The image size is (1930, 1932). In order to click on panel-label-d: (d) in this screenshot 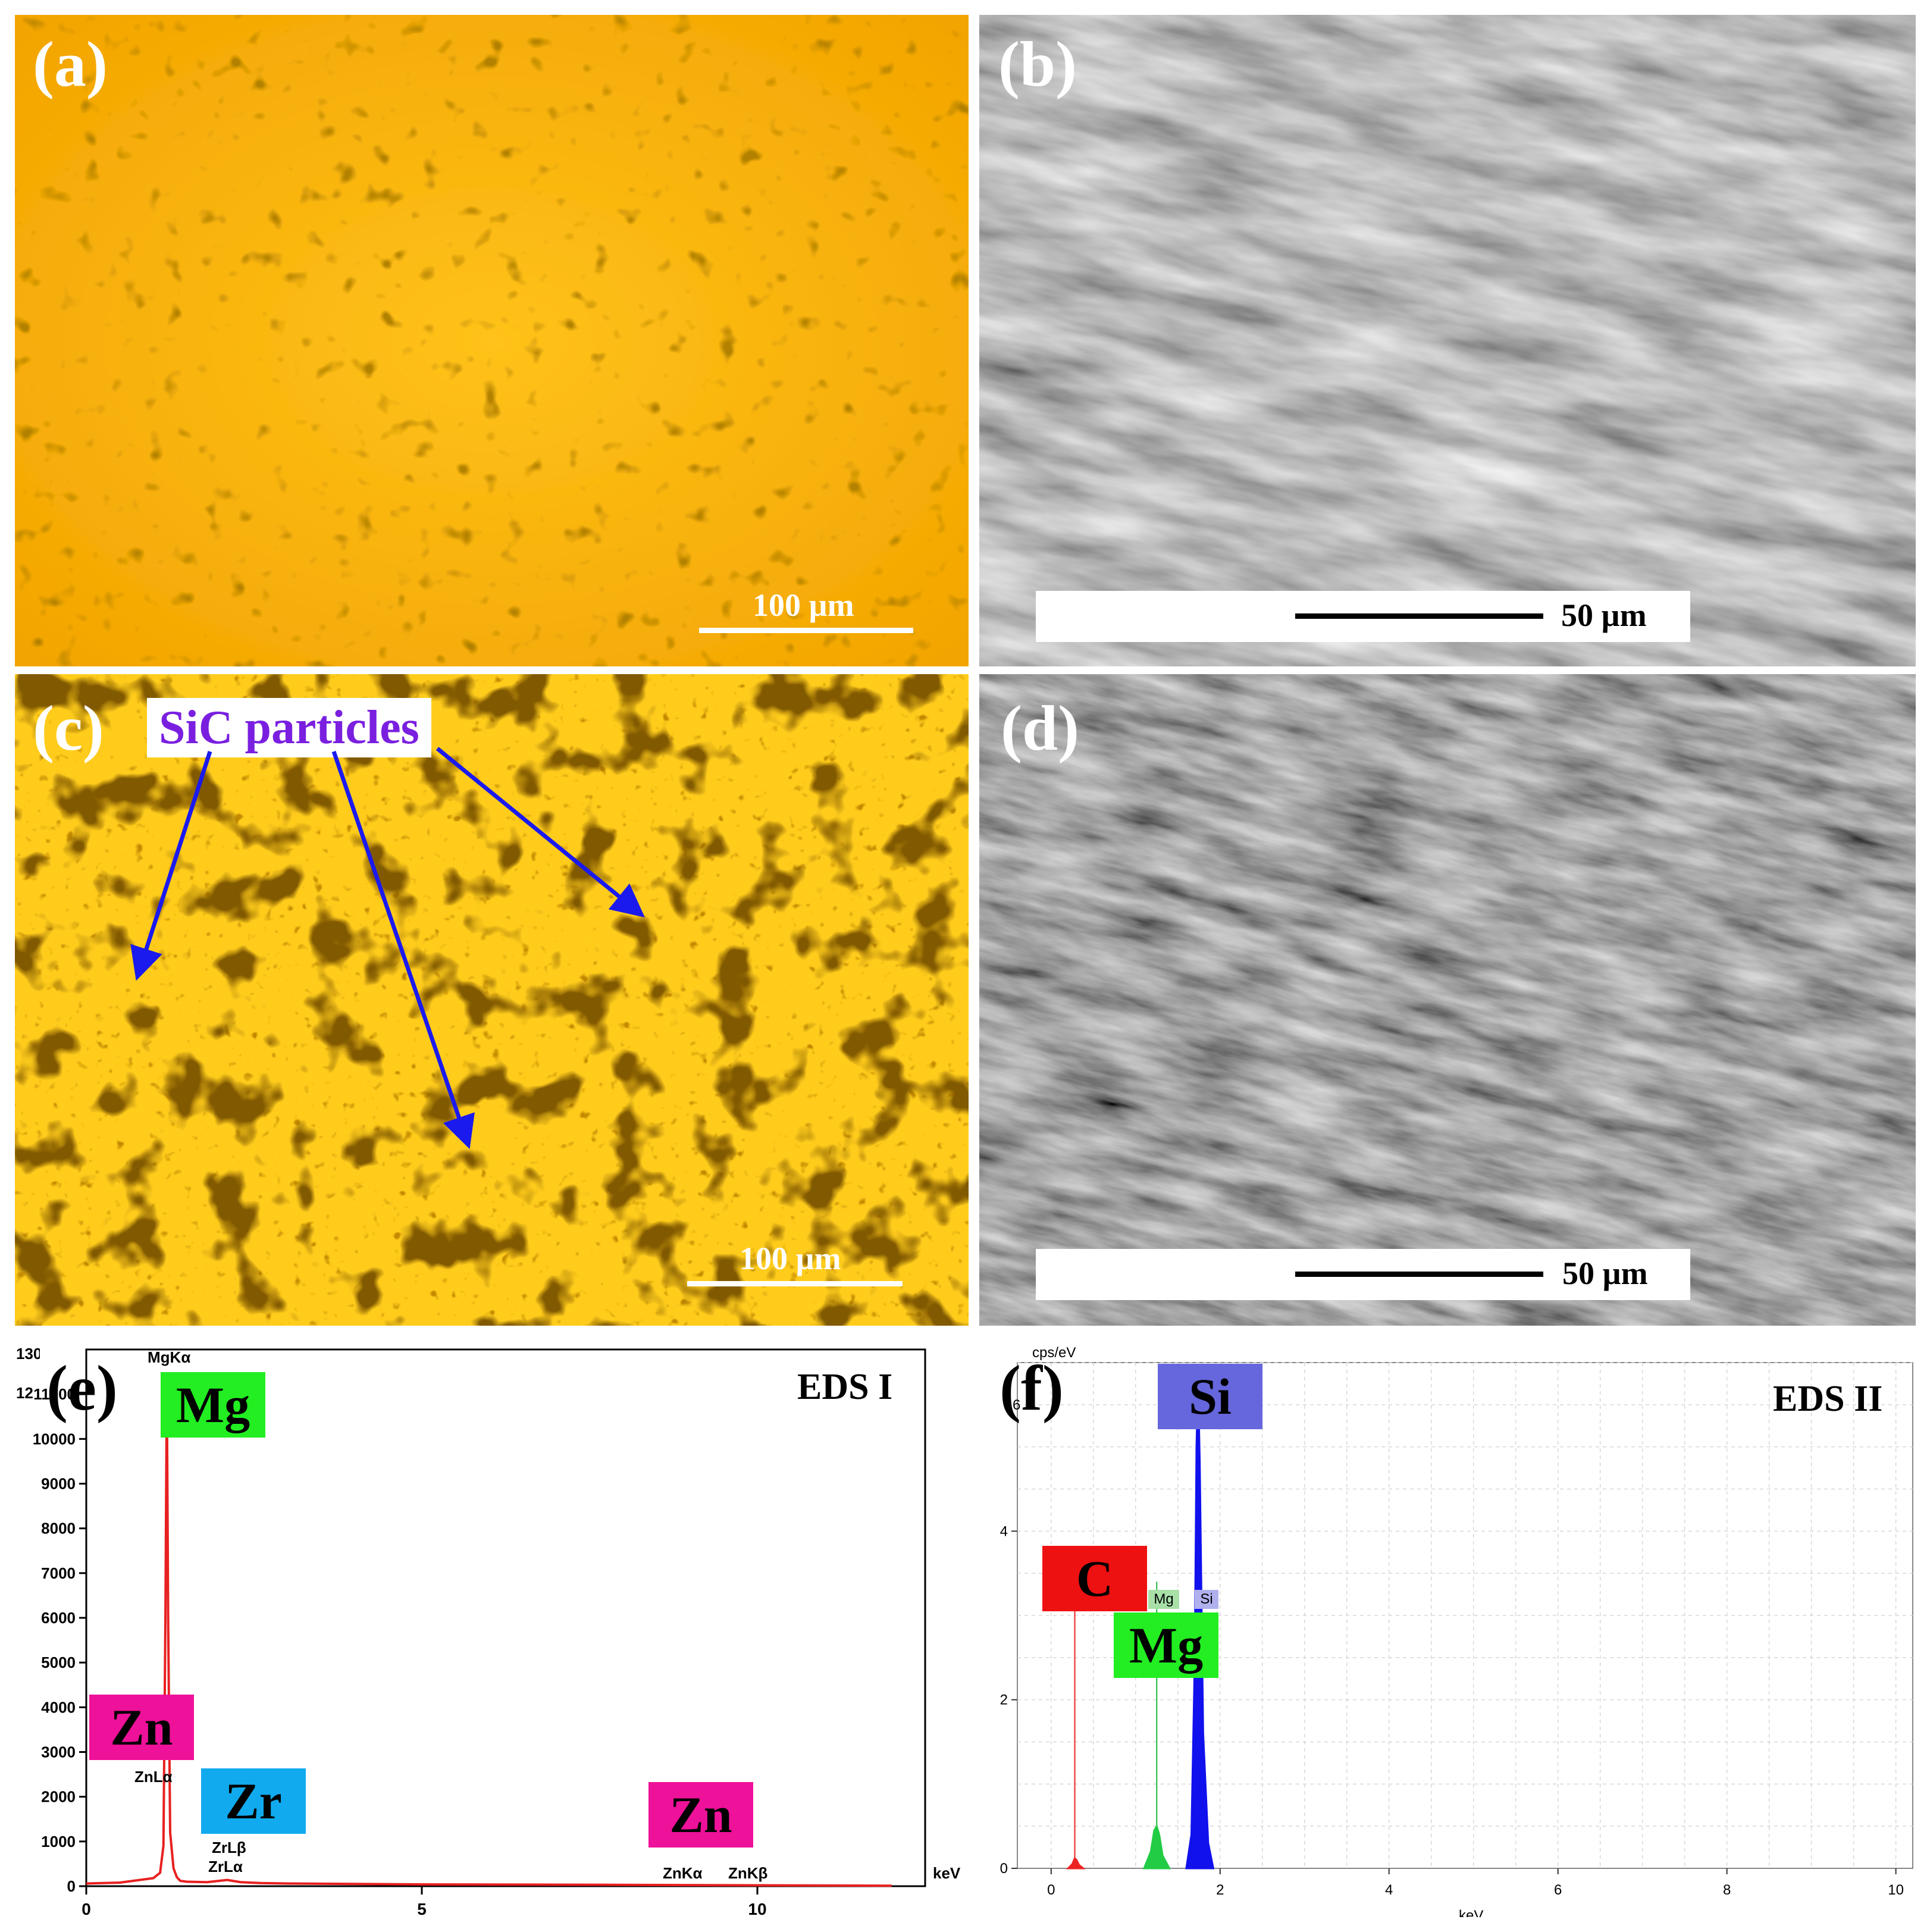, I will do `click(1040, 729)`.